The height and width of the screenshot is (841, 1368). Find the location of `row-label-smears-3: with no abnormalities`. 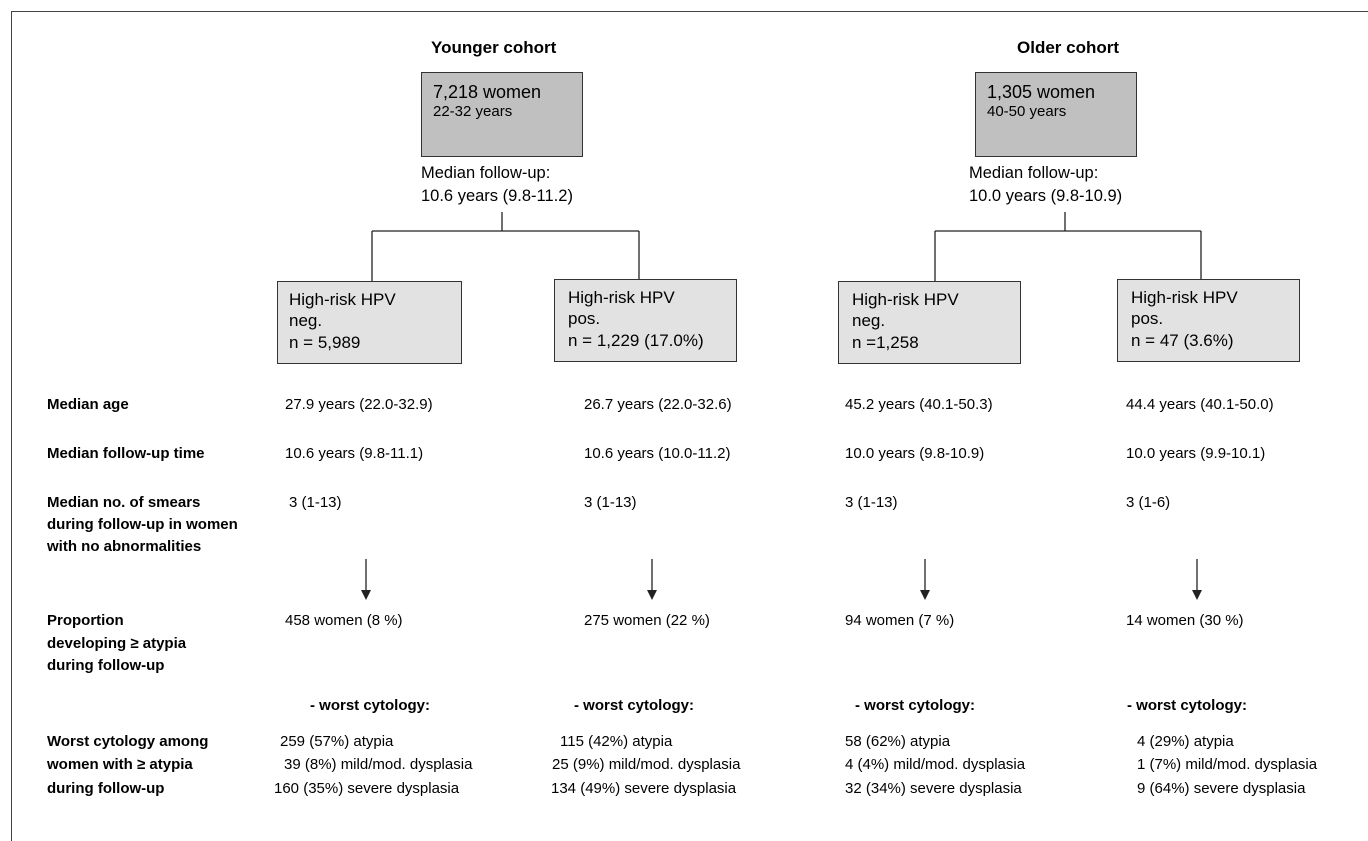

row-label-smears-3: with no abnormalities is located at coordinates (124, 546).